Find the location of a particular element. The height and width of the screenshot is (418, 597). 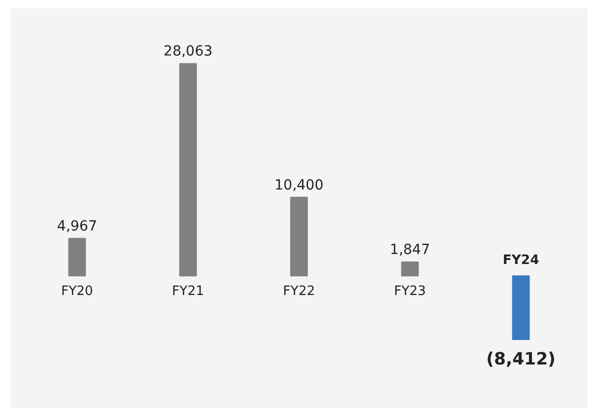

data-label: 1,847 is located at coordinates (410, 250).